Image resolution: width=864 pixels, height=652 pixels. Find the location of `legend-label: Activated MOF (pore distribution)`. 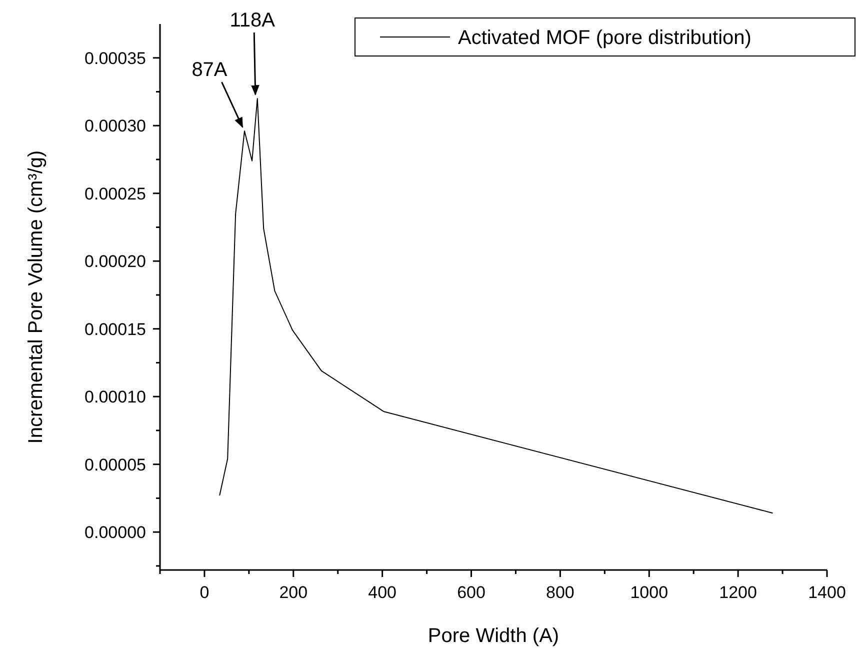

legend-label: Activated MOF (pore distribution) is located at coordinates (605, 38).